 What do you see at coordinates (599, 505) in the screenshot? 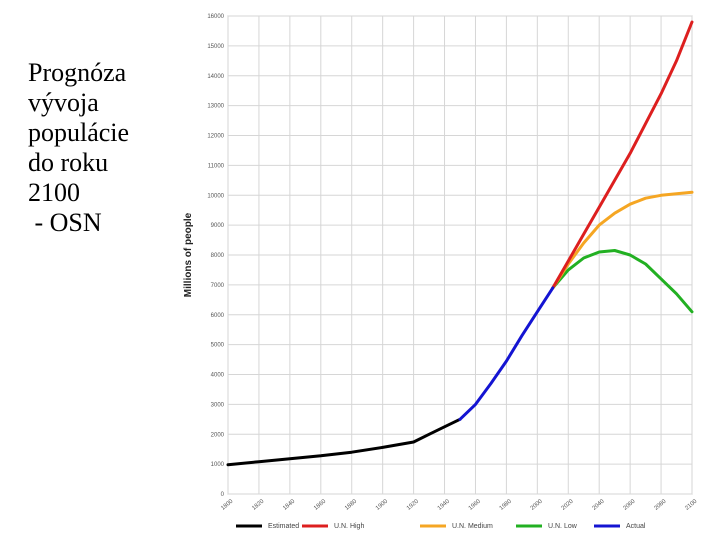
I see `x-tick-label: 2040` at bounding box center [599, 505].